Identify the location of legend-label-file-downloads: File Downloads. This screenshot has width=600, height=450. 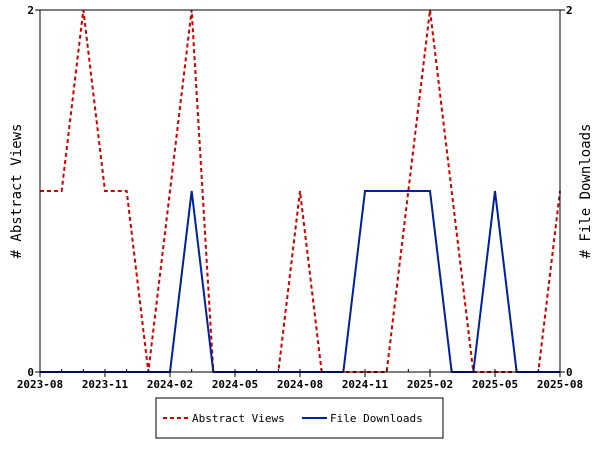
(376, 418).